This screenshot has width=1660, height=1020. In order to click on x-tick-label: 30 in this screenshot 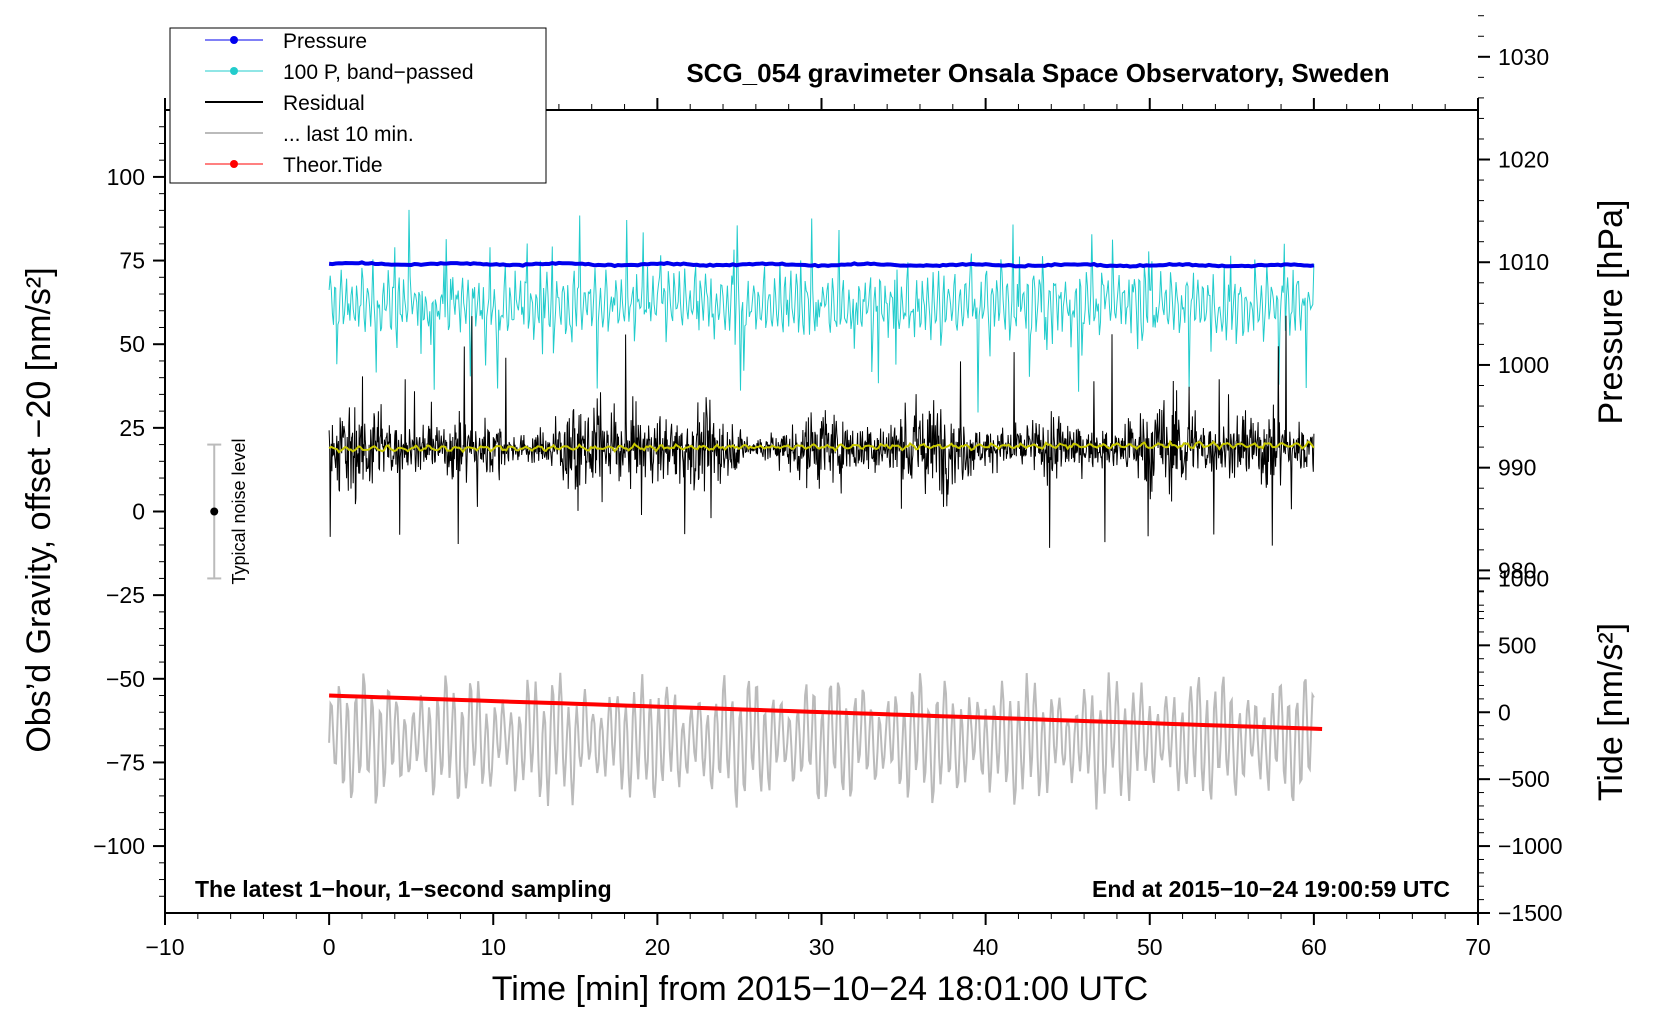, I will do `click(822, 947)`.